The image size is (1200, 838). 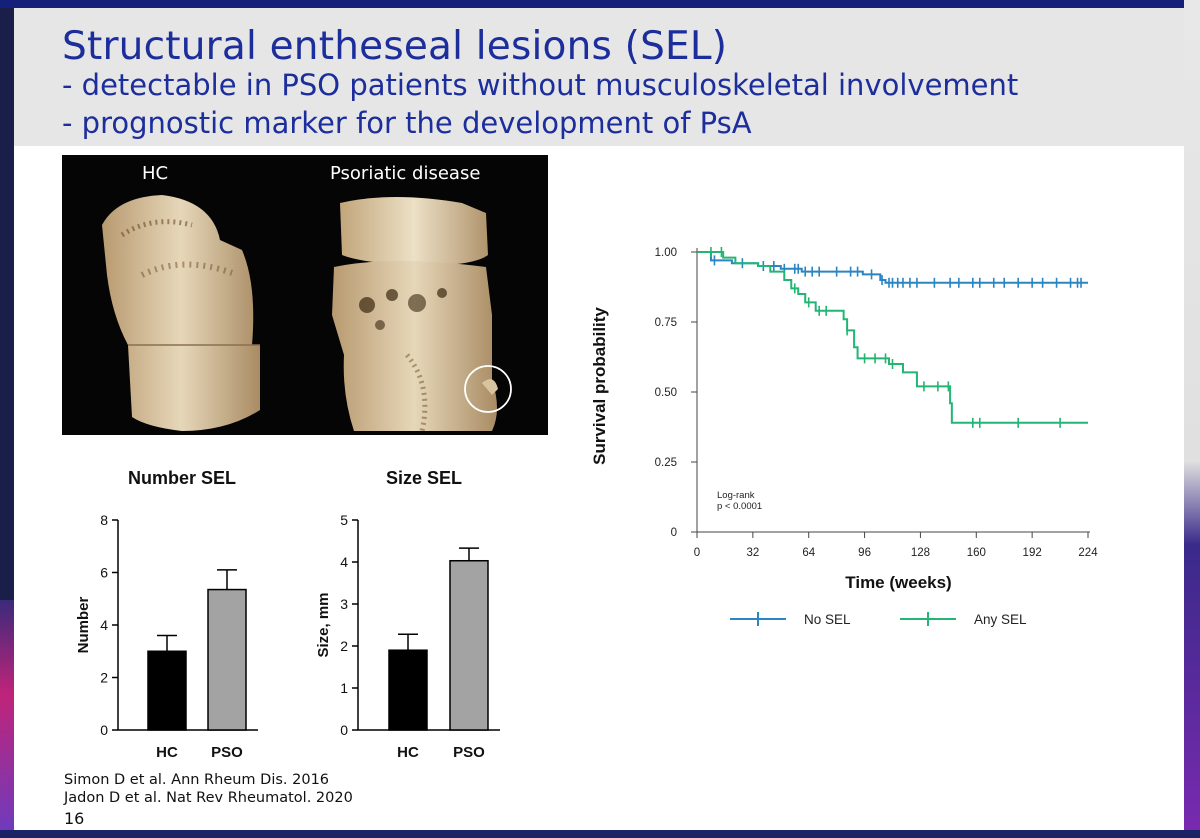 What do you see at coordinates (898, 582) in the screenshot?
I see `km-x-axis-label: Time (weeks)` at bounding box center [898, 582].